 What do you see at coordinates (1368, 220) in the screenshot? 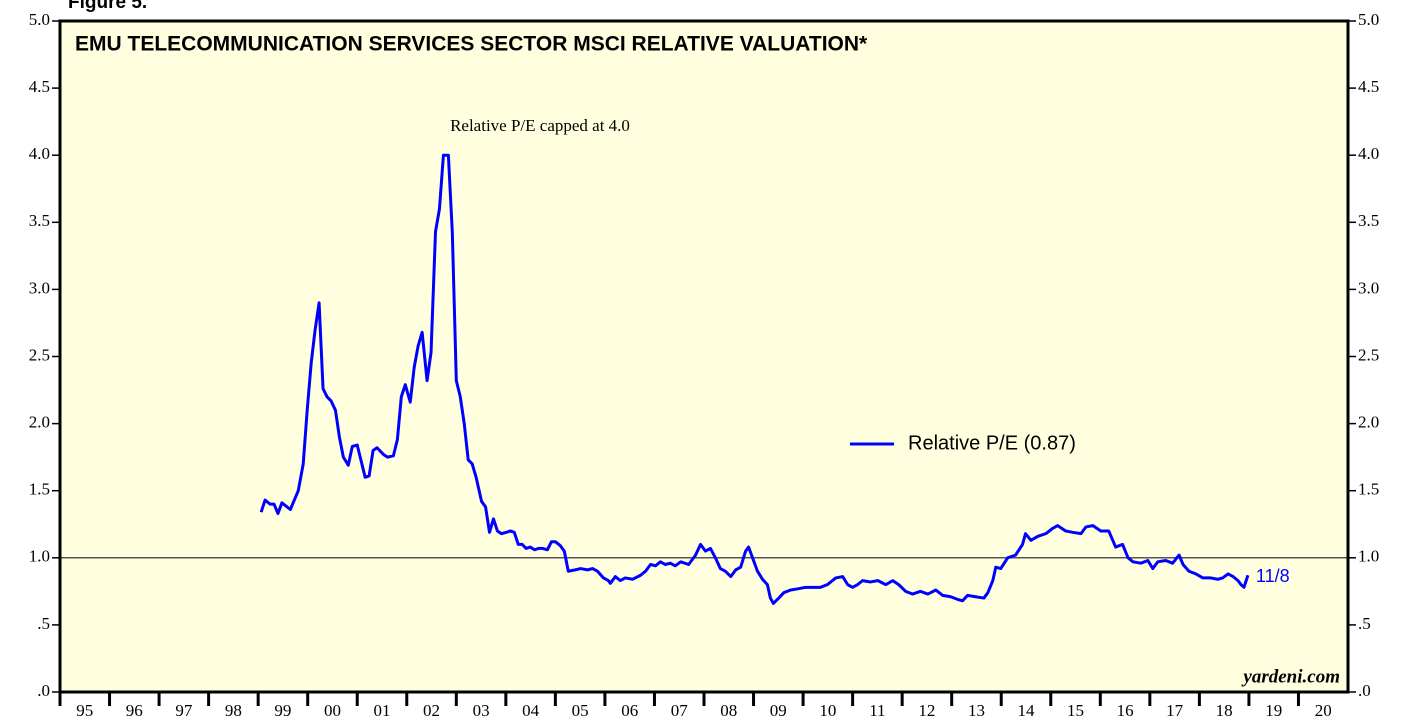
I see `y2-tick-label: 3.5` at bounding box center [1368, 220].